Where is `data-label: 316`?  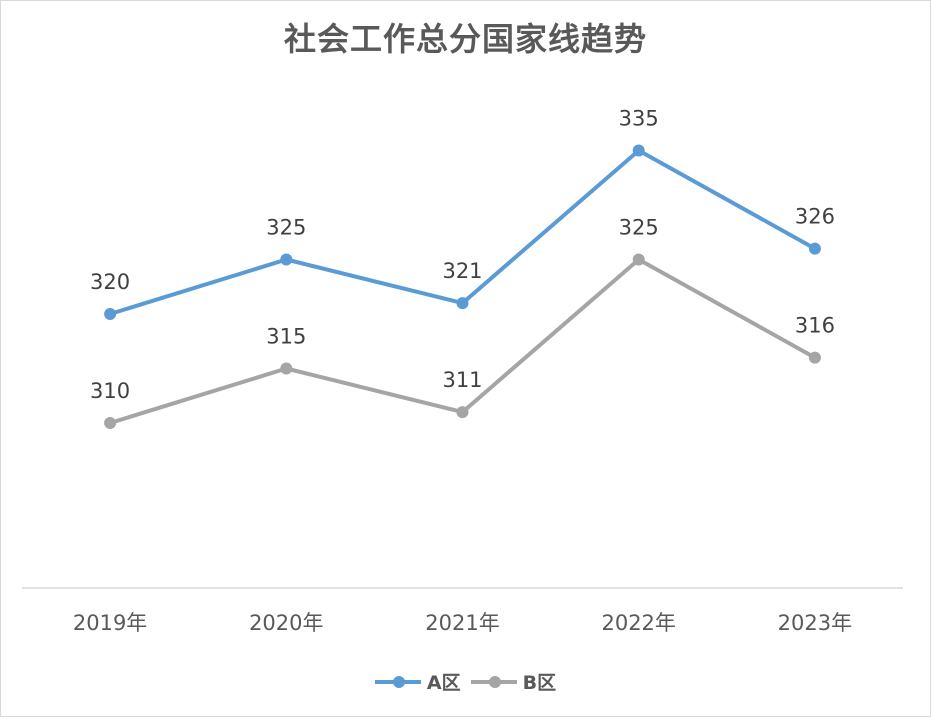
data-label: 316 is located at coordinates (815, 326).